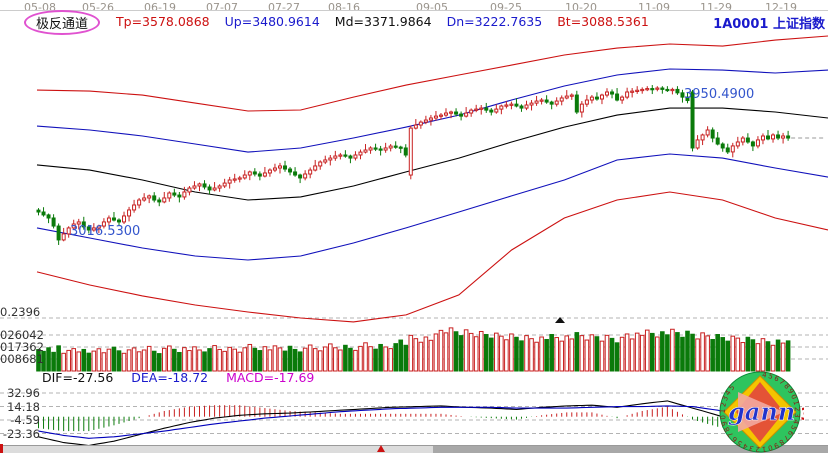 The width and height of the screenshot is (828, 453). I want to click on channel-value: Dn=3222.7635, so click(494, 21).